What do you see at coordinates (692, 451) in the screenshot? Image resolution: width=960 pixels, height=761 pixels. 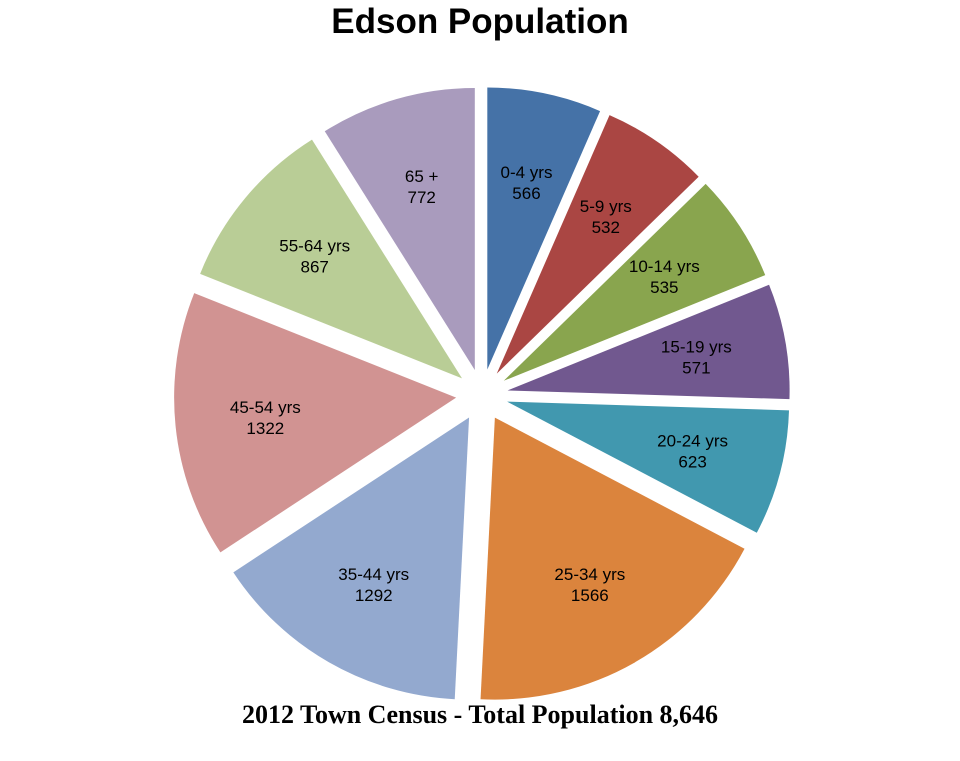 I see `slice-label: 20-24 yrs 623` at bounding box center [692, 451].